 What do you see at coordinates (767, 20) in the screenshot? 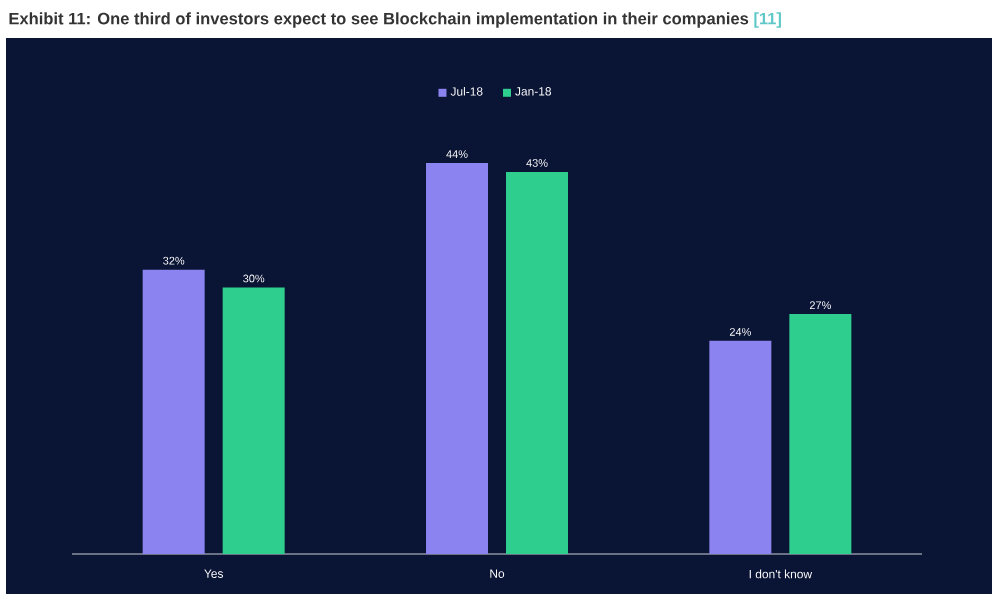
I see `text: [11]` at bounding box center [767, 20].